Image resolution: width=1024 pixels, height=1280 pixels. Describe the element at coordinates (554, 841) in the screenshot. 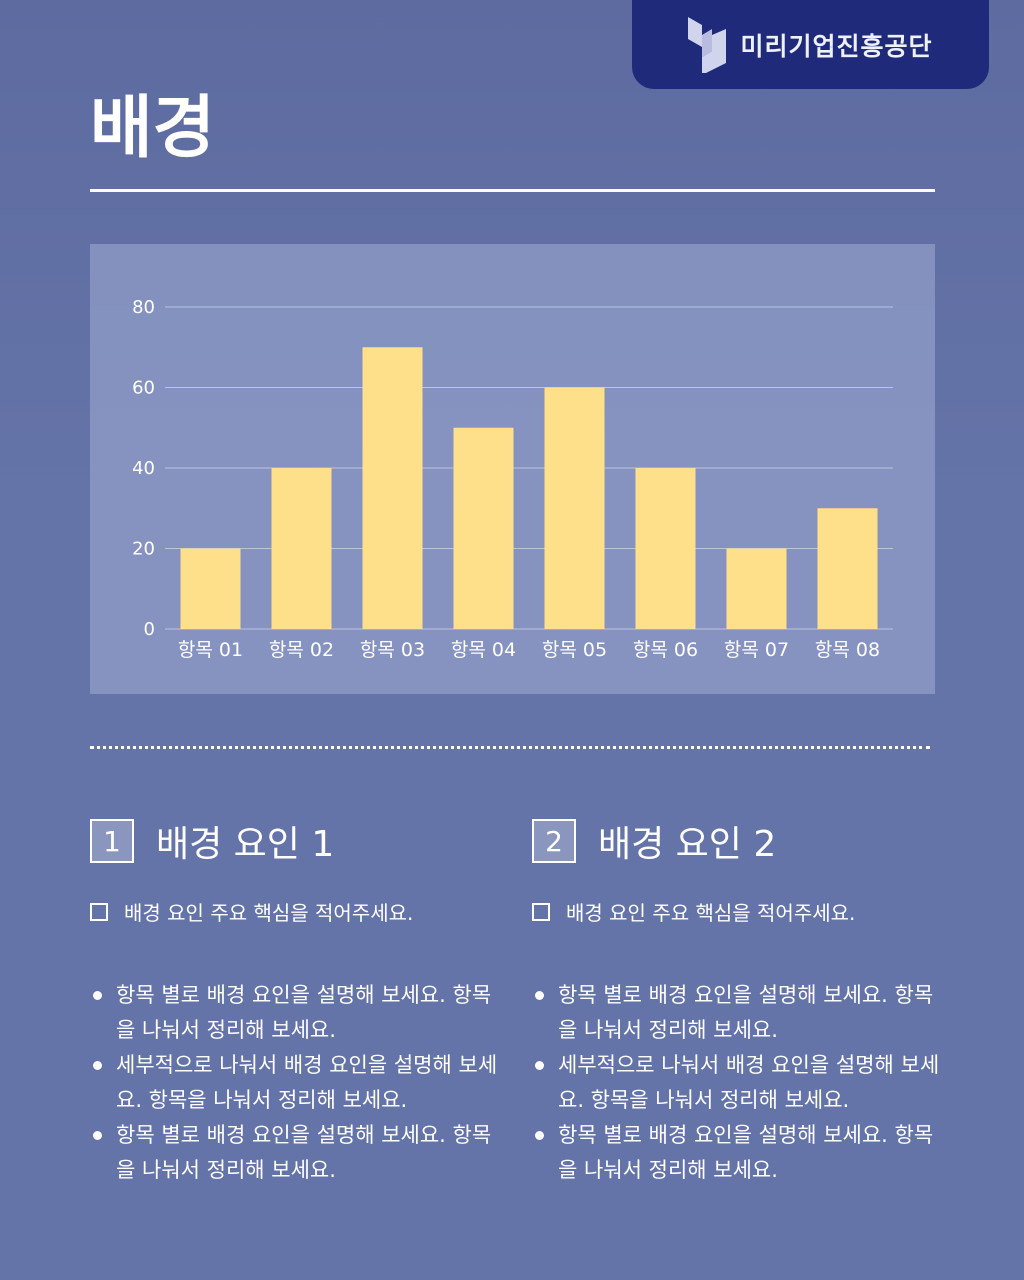

I see `section-number-badge: 2` at that location.